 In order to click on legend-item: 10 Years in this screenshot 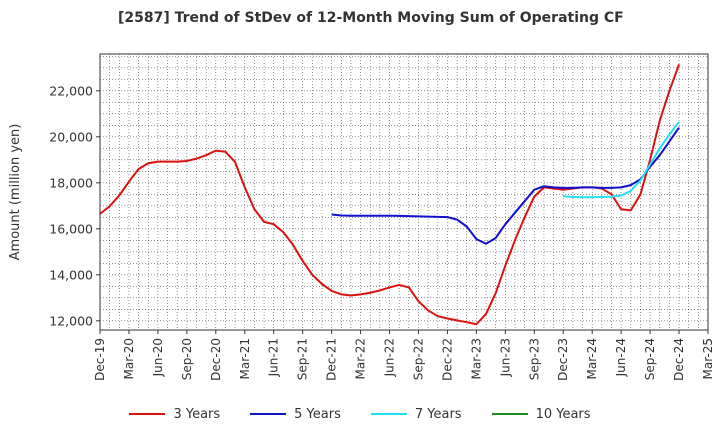, I will do `click(541, 414)`.